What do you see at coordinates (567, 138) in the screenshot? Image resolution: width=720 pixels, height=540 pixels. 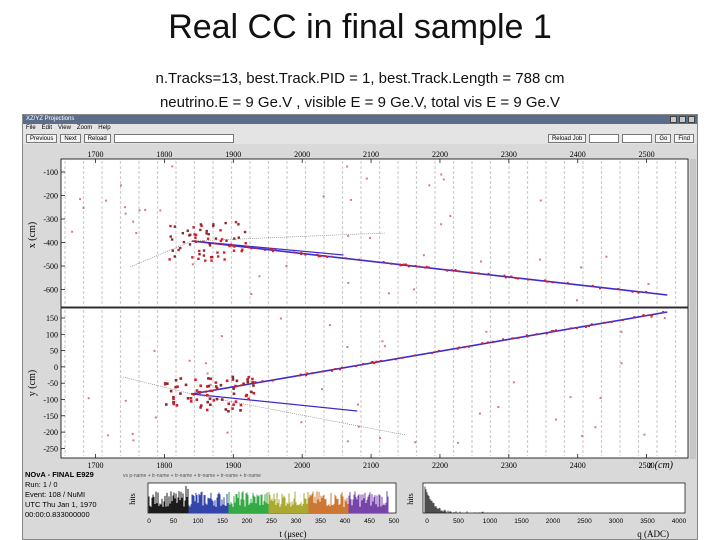 I see `reload-job-button: Reload Job` at bounding box center [567, 138].